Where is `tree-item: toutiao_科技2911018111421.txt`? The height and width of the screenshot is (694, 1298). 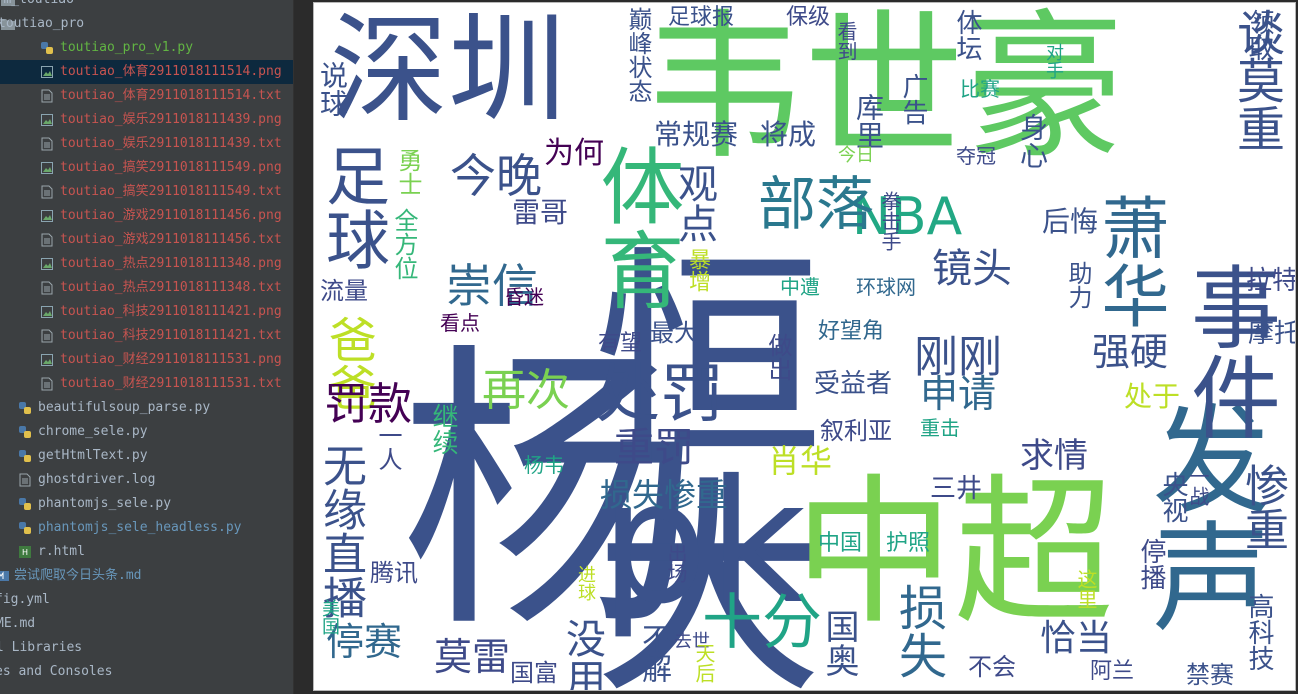 tree-item: toutiao_科技2911018111421.txt is located at coordinates (146, 336).